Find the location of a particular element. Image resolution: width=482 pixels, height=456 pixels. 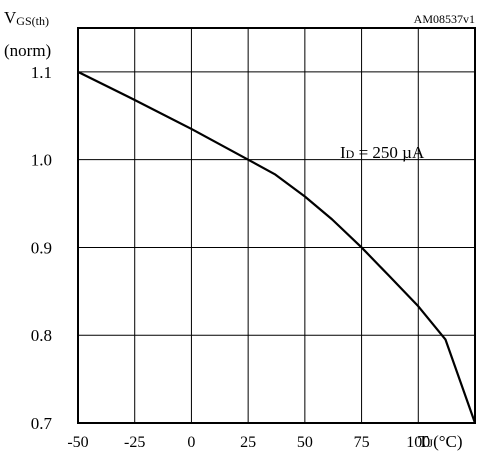

x-tick-label: 25 is located at coordinates (248, 442).